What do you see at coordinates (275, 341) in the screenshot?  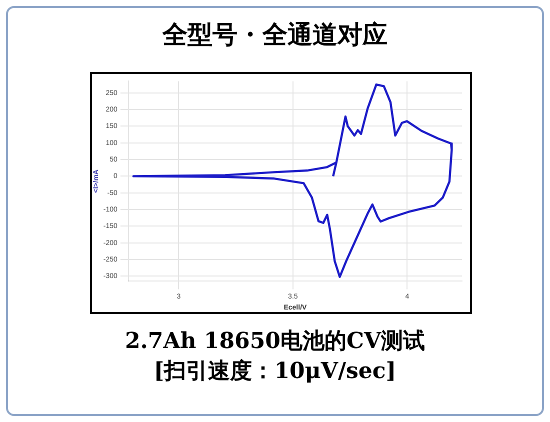 I see `text: 2.7Ah 18650电池的CV测试` at bounding box center [275, 341].